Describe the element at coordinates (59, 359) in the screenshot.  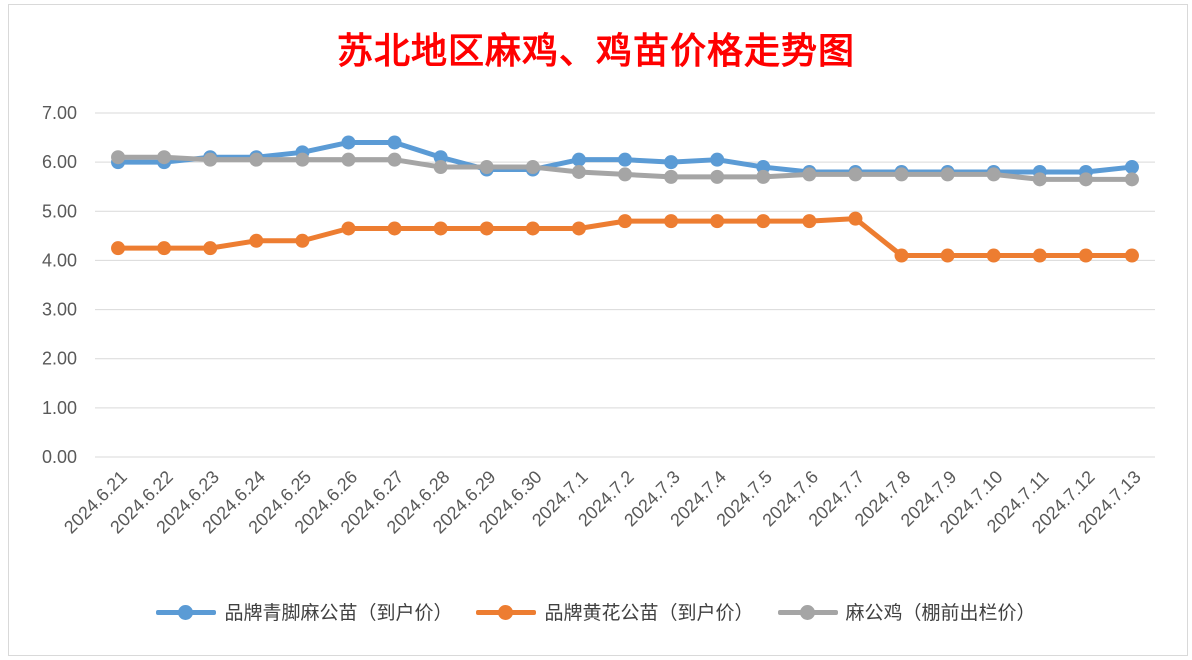
I see `y-tick-label: 2.00` at that location.